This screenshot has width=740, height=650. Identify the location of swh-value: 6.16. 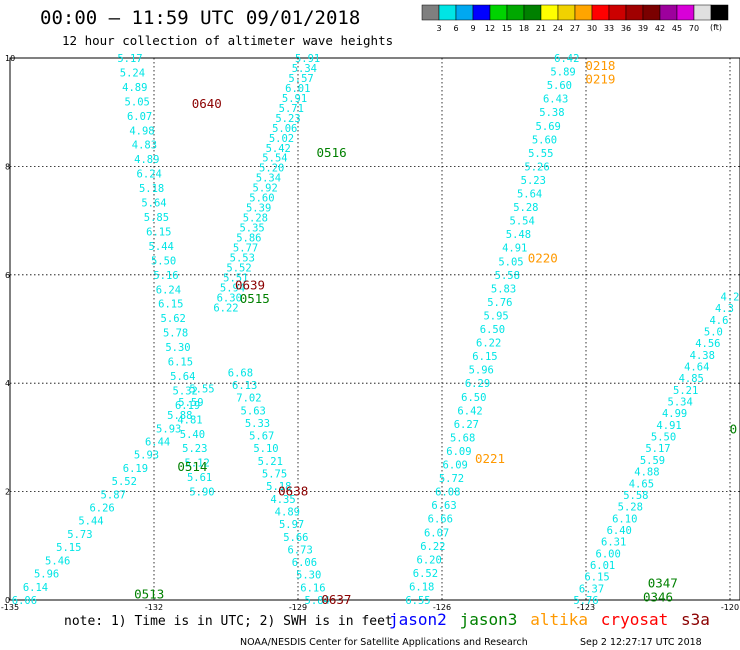
(312, 588).